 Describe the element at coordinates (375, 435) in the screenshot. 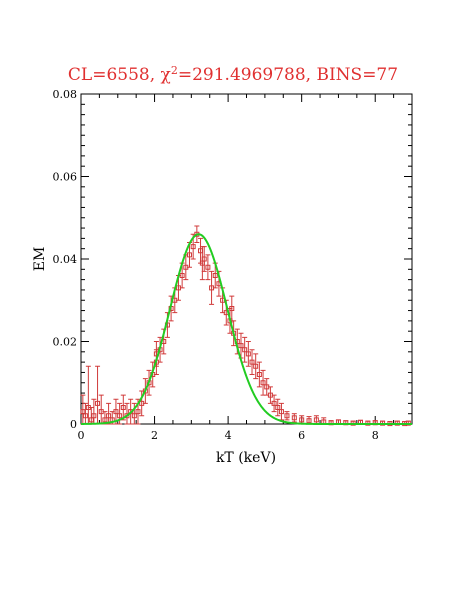

I see `x-tick-label: 8` at that location.